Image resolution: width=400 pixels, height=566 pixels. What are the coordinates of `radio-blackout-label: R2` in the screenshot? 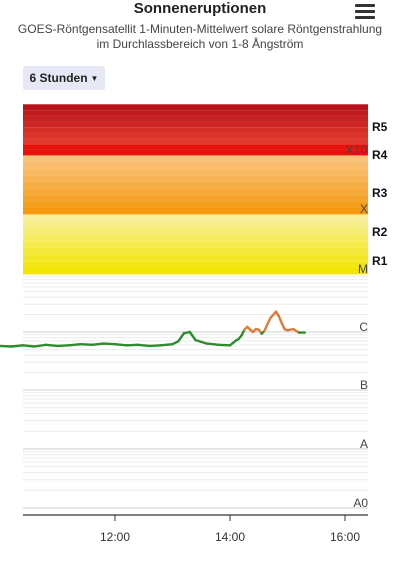 It's located at (380, 232).